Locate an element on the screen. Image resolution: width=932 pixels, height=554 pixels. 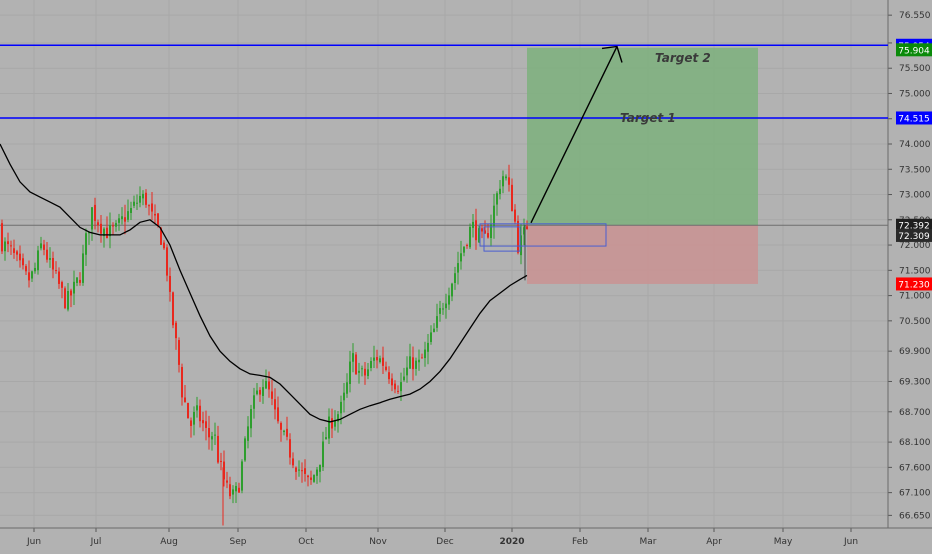
x-tick-label: Oct is located at coordinates (306, 542).